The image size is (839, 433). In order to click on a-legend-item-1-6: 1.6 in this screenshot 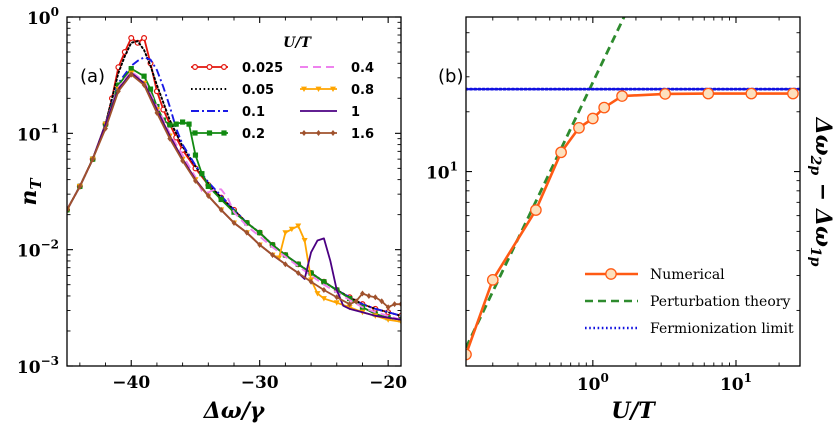, I will do `click(337, 134)`.